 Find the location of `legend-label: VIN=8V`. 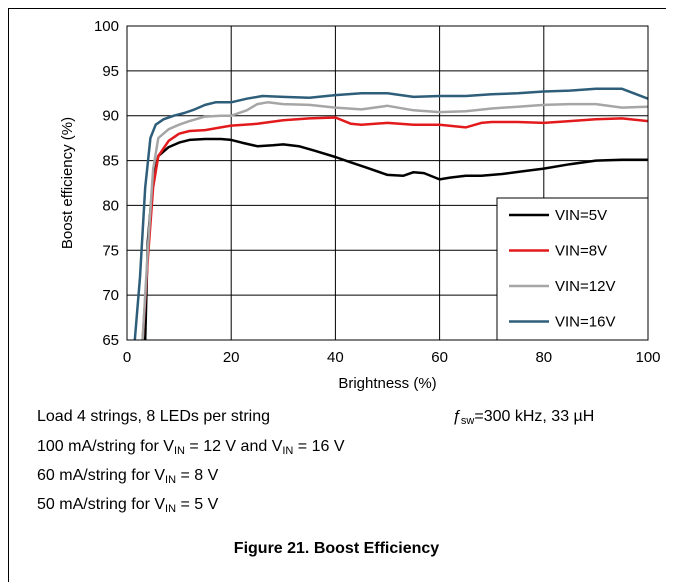

legend-label: VIN=8V is located at coordinates (581, 251).